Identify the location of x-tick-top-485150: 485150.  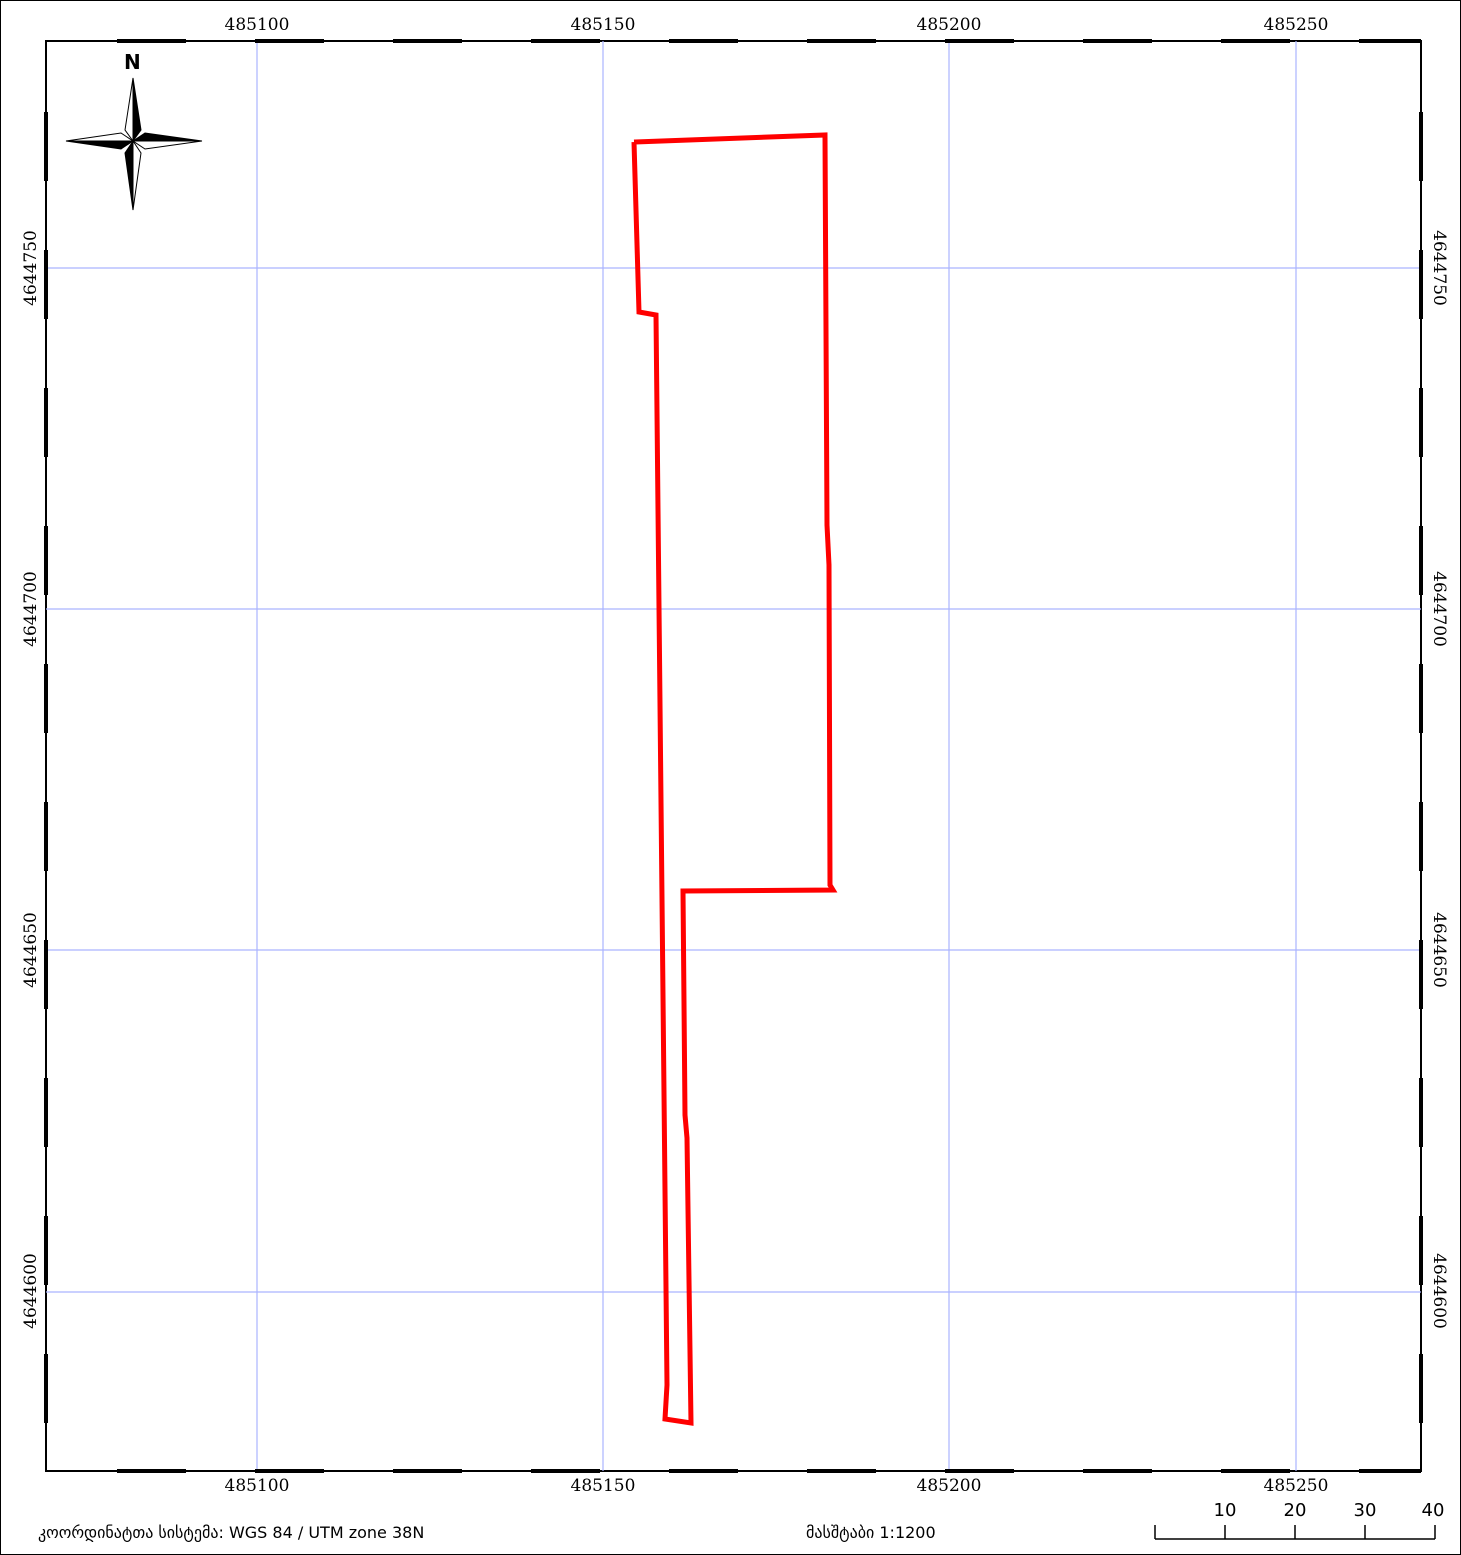
(603, 25).